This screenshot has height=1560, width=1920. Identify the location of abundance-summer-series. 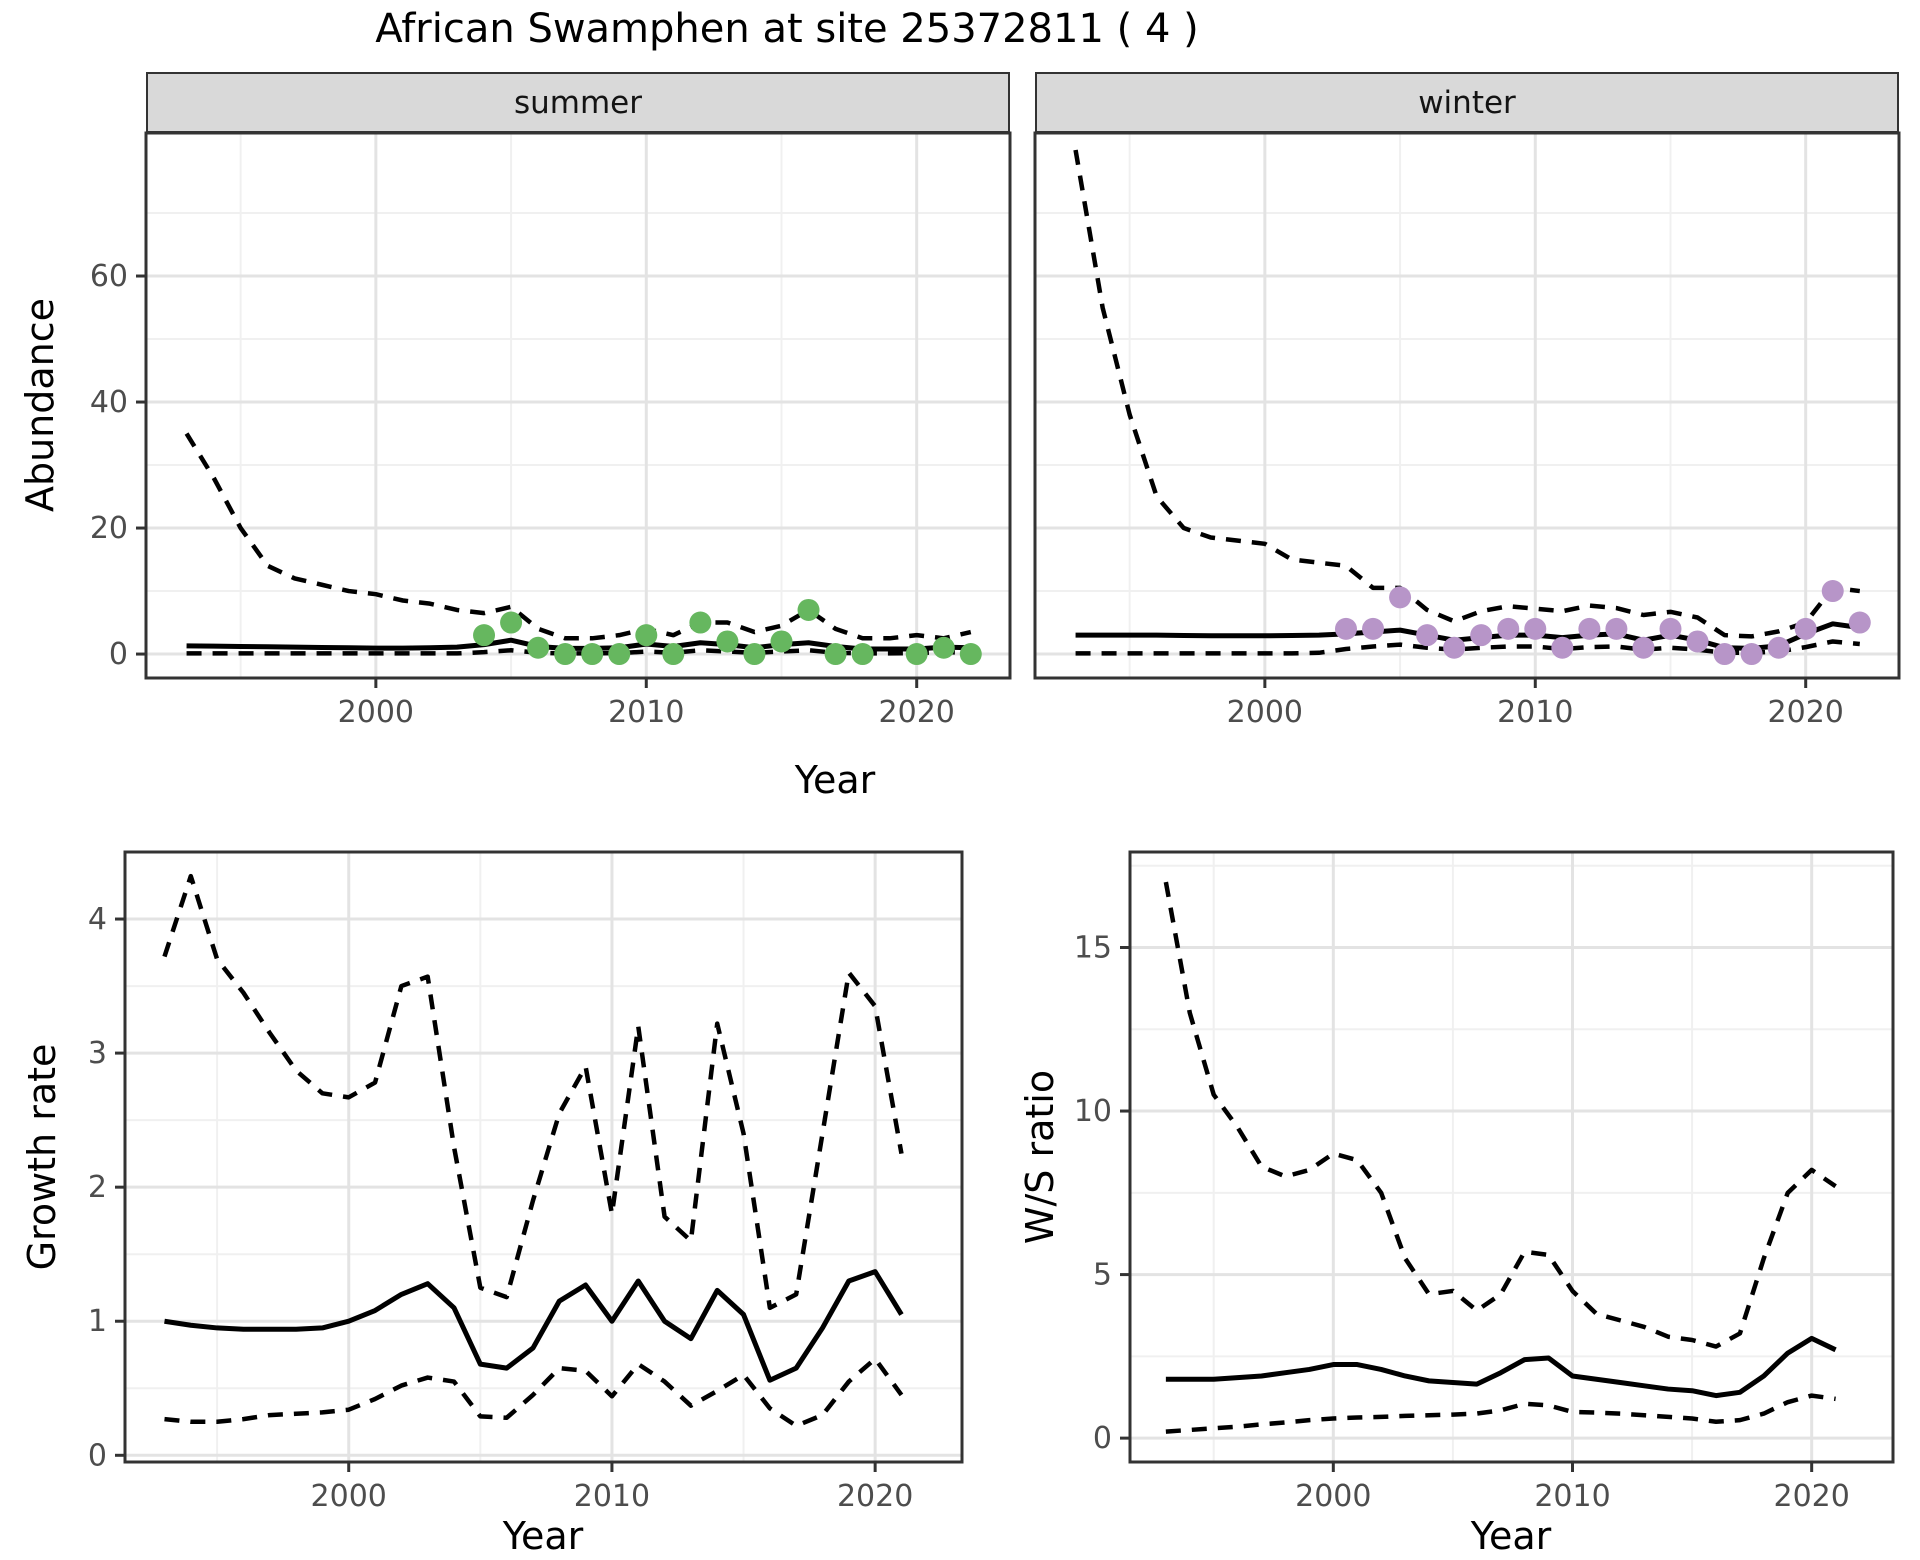
(583, 549).